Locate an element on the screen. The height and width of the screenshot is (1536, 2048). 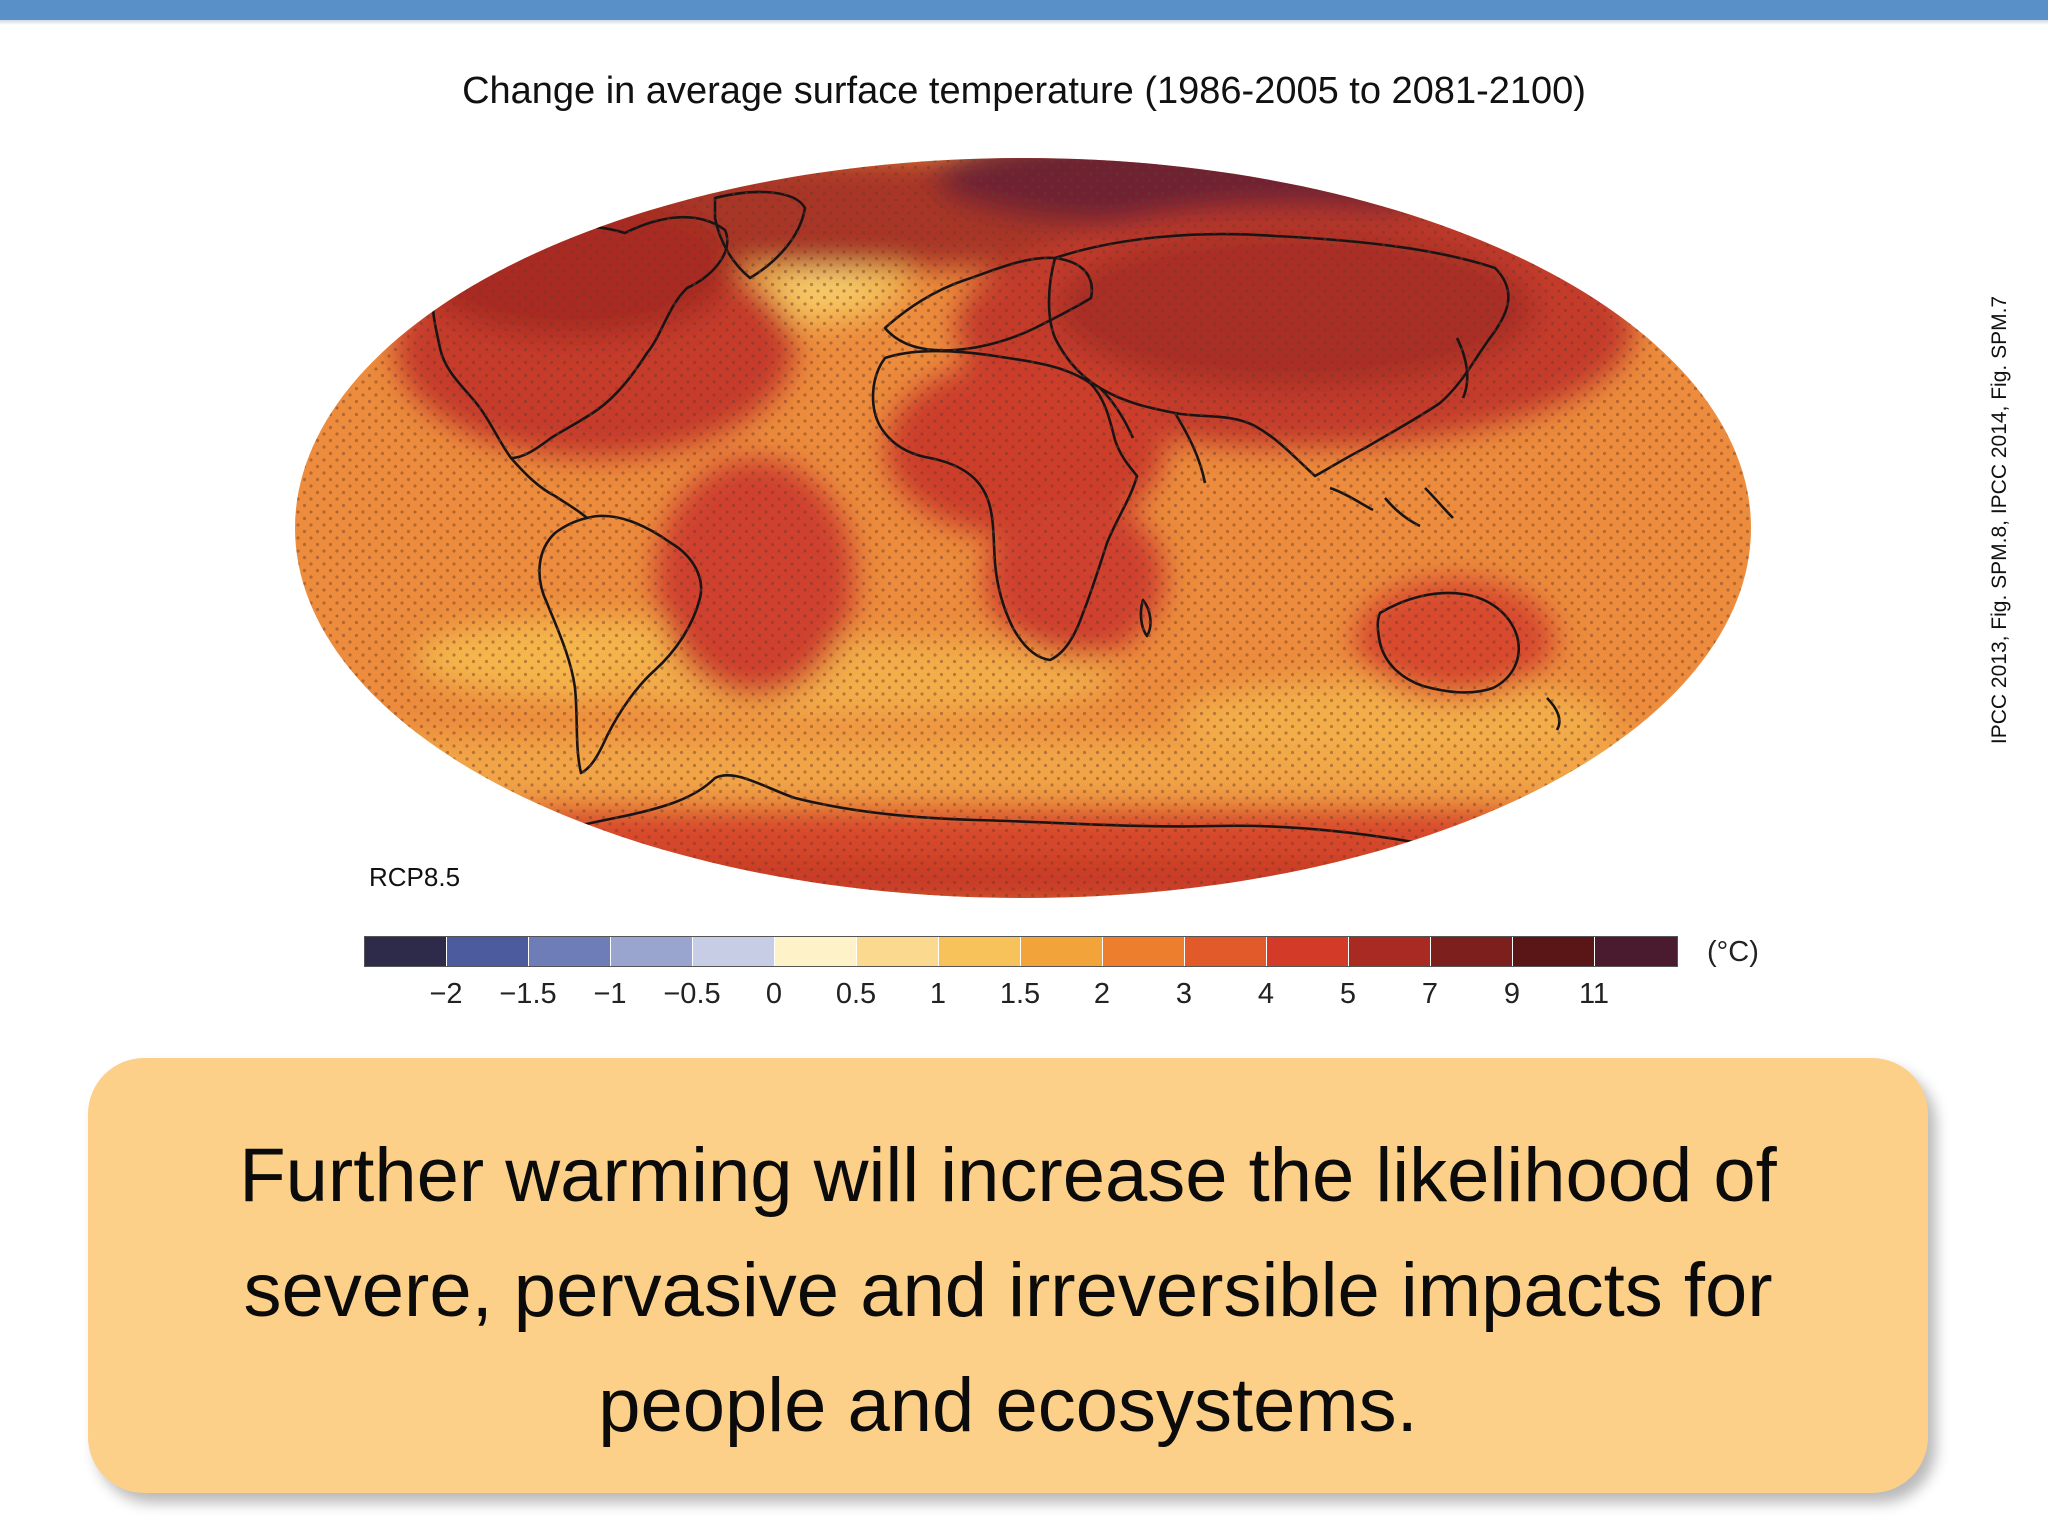
colorbar-tick-label: −1 is located at coordinates (610, 994).